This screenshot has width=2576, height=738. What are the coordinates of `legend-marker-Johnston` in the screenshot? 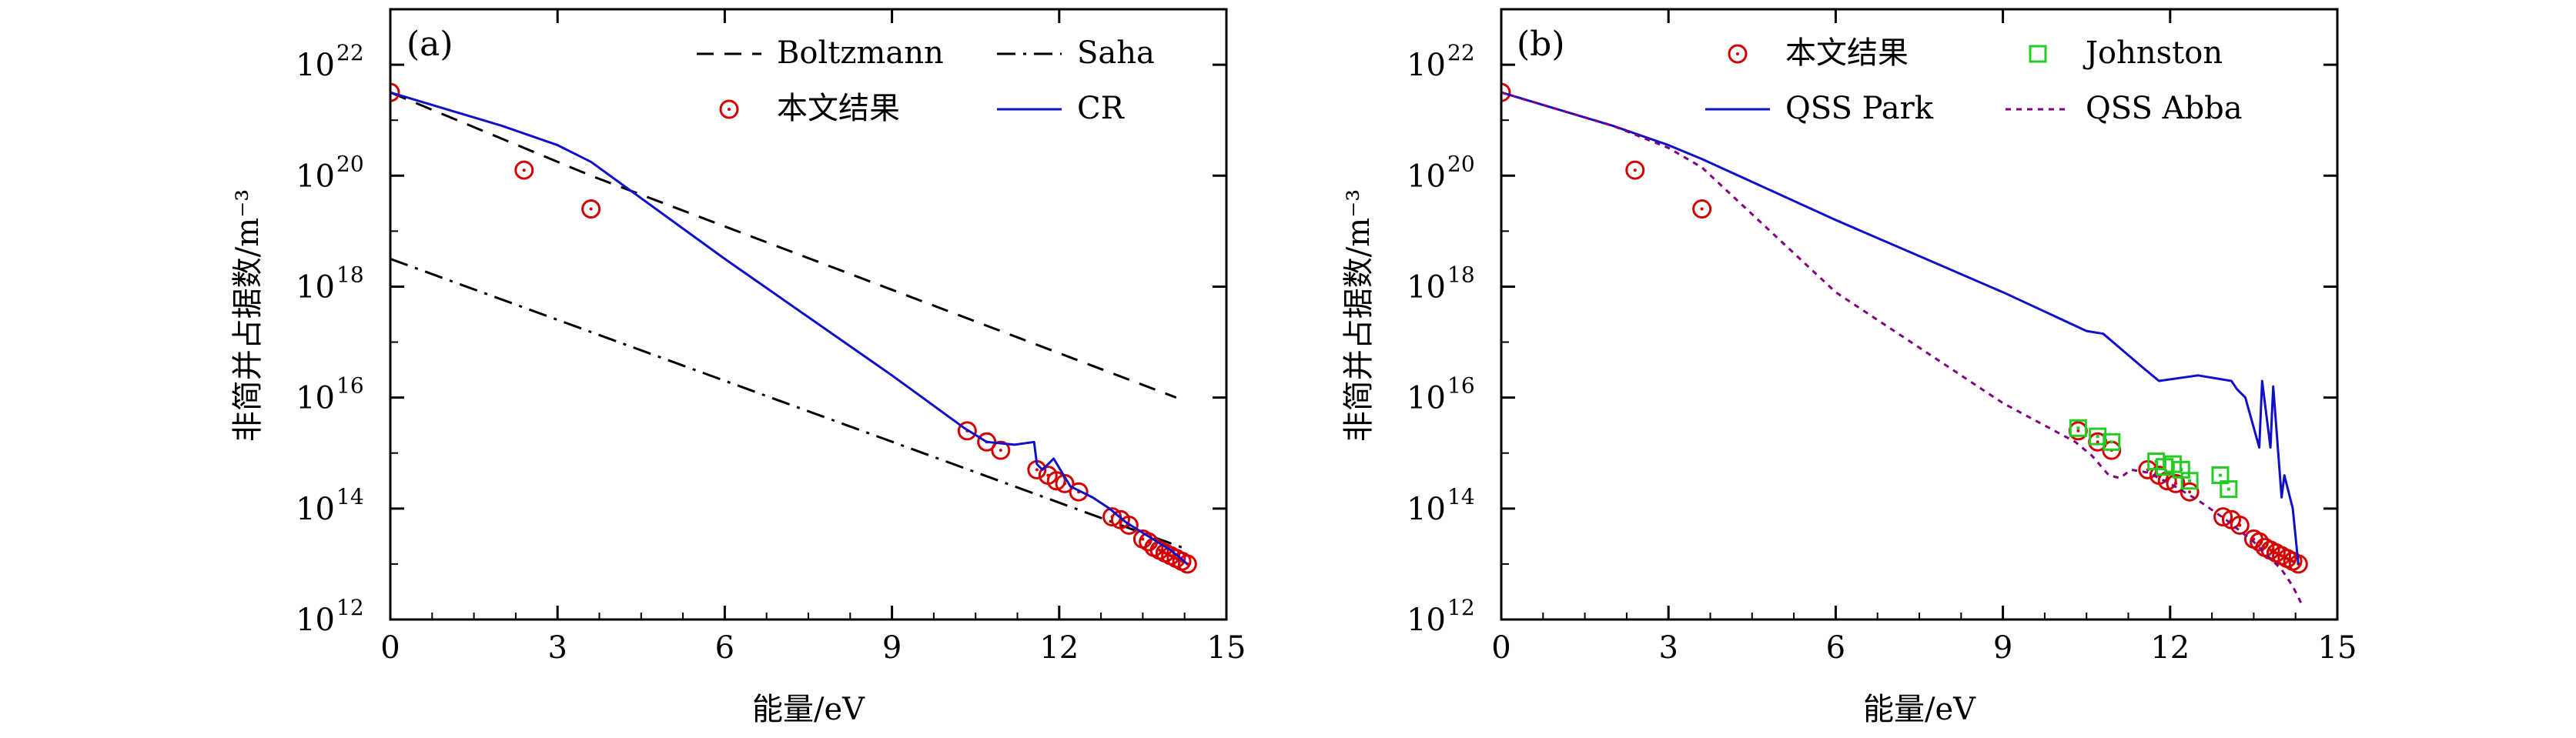 It's located at (2038, 54).